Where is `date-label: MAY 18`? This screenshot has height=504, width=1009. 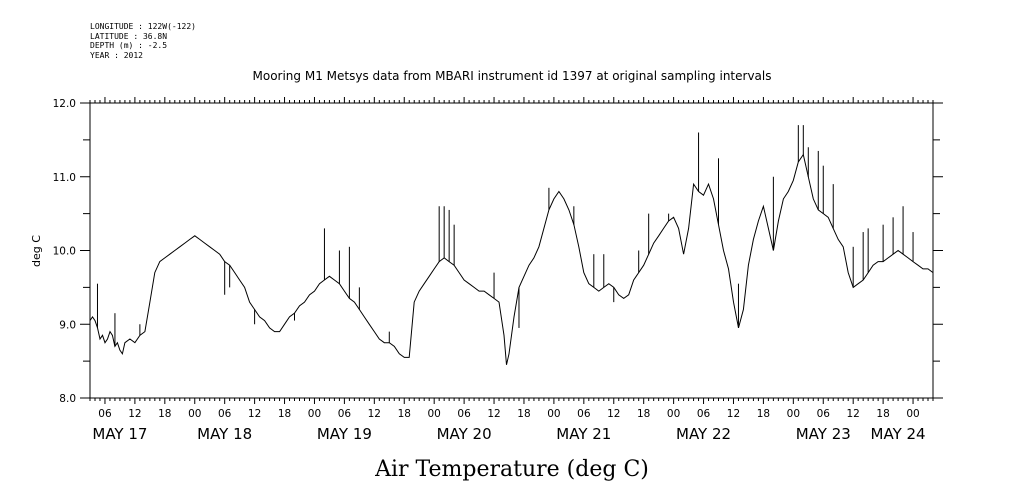
date-label: MAY 18 is located at coordinates (224, 434).